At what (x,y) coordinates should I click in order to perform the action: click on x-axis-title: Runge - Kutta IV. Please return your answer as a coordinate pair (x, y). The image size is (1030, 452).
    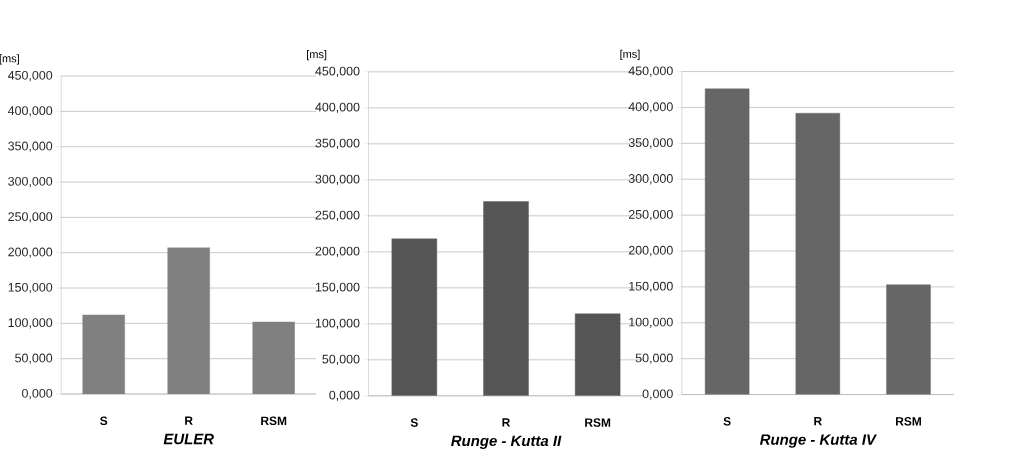
    Looking at the image, I should click on (818, 441).